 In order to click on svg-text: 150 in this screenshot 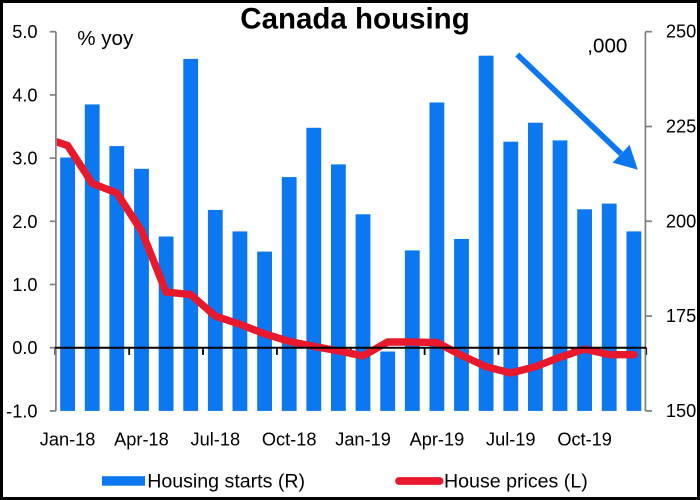, I will do `click(681, 411)`.